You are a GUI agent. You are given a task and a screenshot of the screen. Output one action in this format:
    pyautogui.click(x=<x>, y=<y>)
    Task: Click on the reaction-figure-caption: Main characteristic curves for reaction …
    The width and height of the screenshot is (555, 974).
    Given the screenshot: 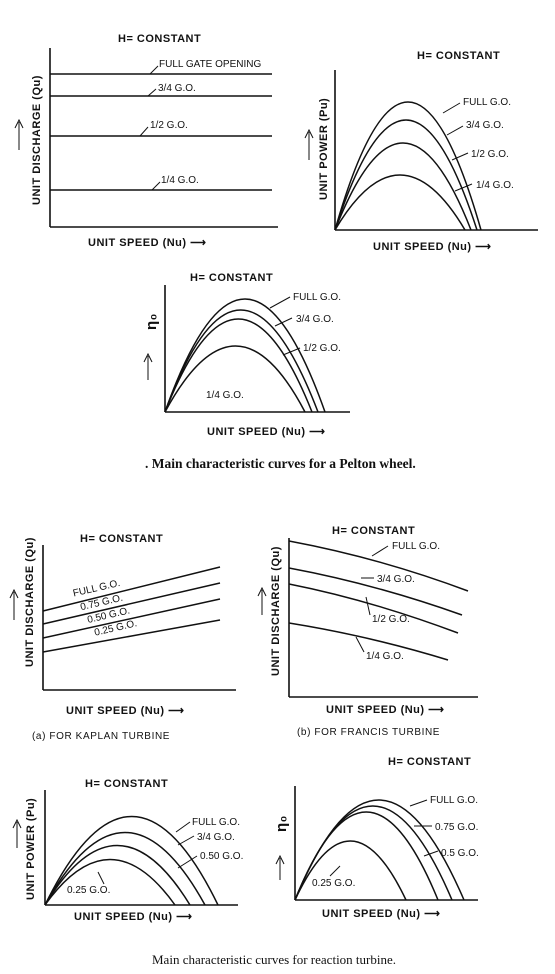 What is the action you would take?
    pyautogui.click(x=274, y=959)
    